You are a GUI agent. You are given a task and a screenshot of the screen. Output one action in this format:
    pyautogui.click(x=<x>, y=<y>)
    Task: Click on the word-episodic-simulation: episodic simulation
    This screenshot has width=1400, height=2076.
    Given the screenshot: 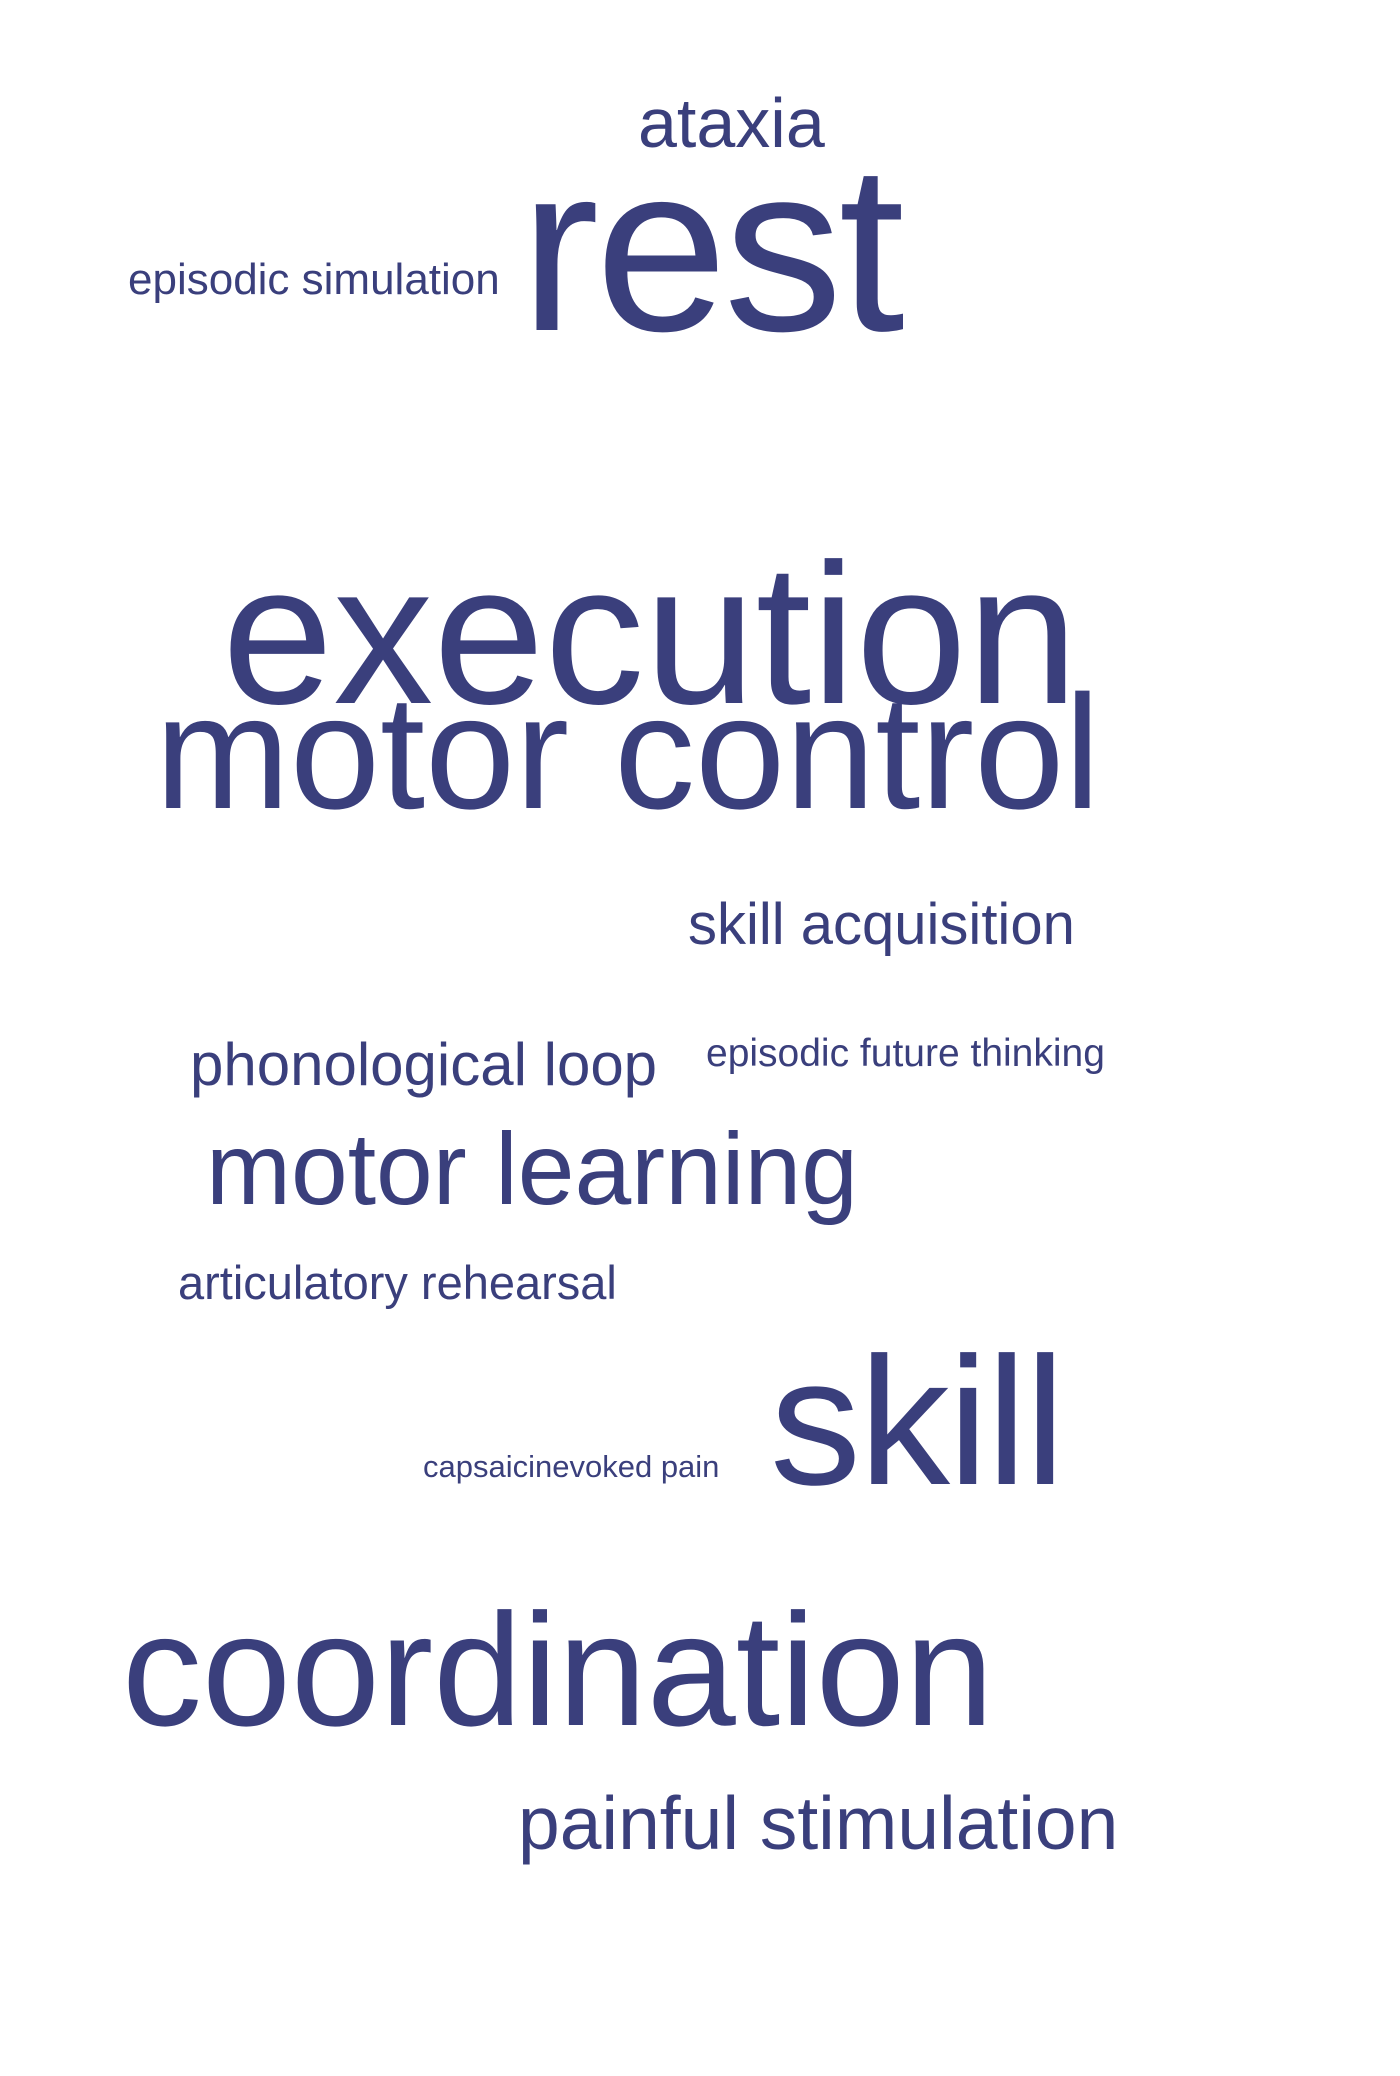 What is the action you would take?
    pyautogui.click(x=314, y=279)
    